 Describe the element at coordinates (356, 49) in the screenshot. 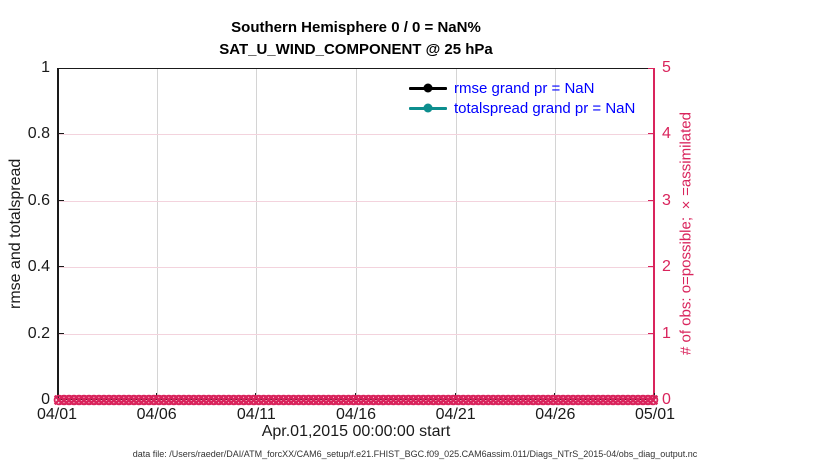

I see `chart-subtitle: SAT_U_WIND_COMPONENT @ 25 hPa` at that location.